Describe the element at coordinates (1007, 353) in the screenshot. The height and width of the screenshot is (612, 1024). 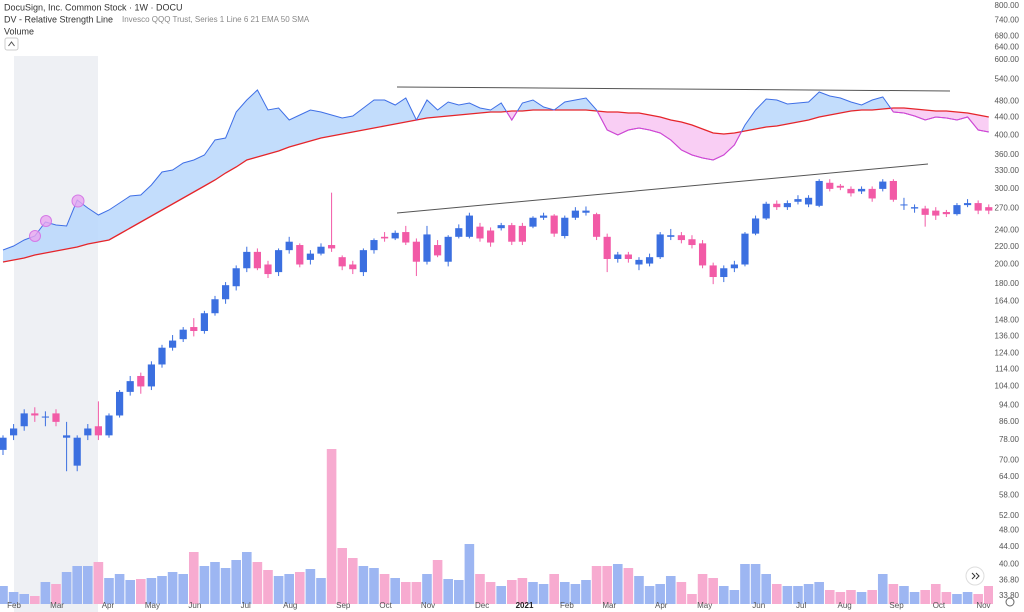
I see `y-tick-label: 124.00` at that location.